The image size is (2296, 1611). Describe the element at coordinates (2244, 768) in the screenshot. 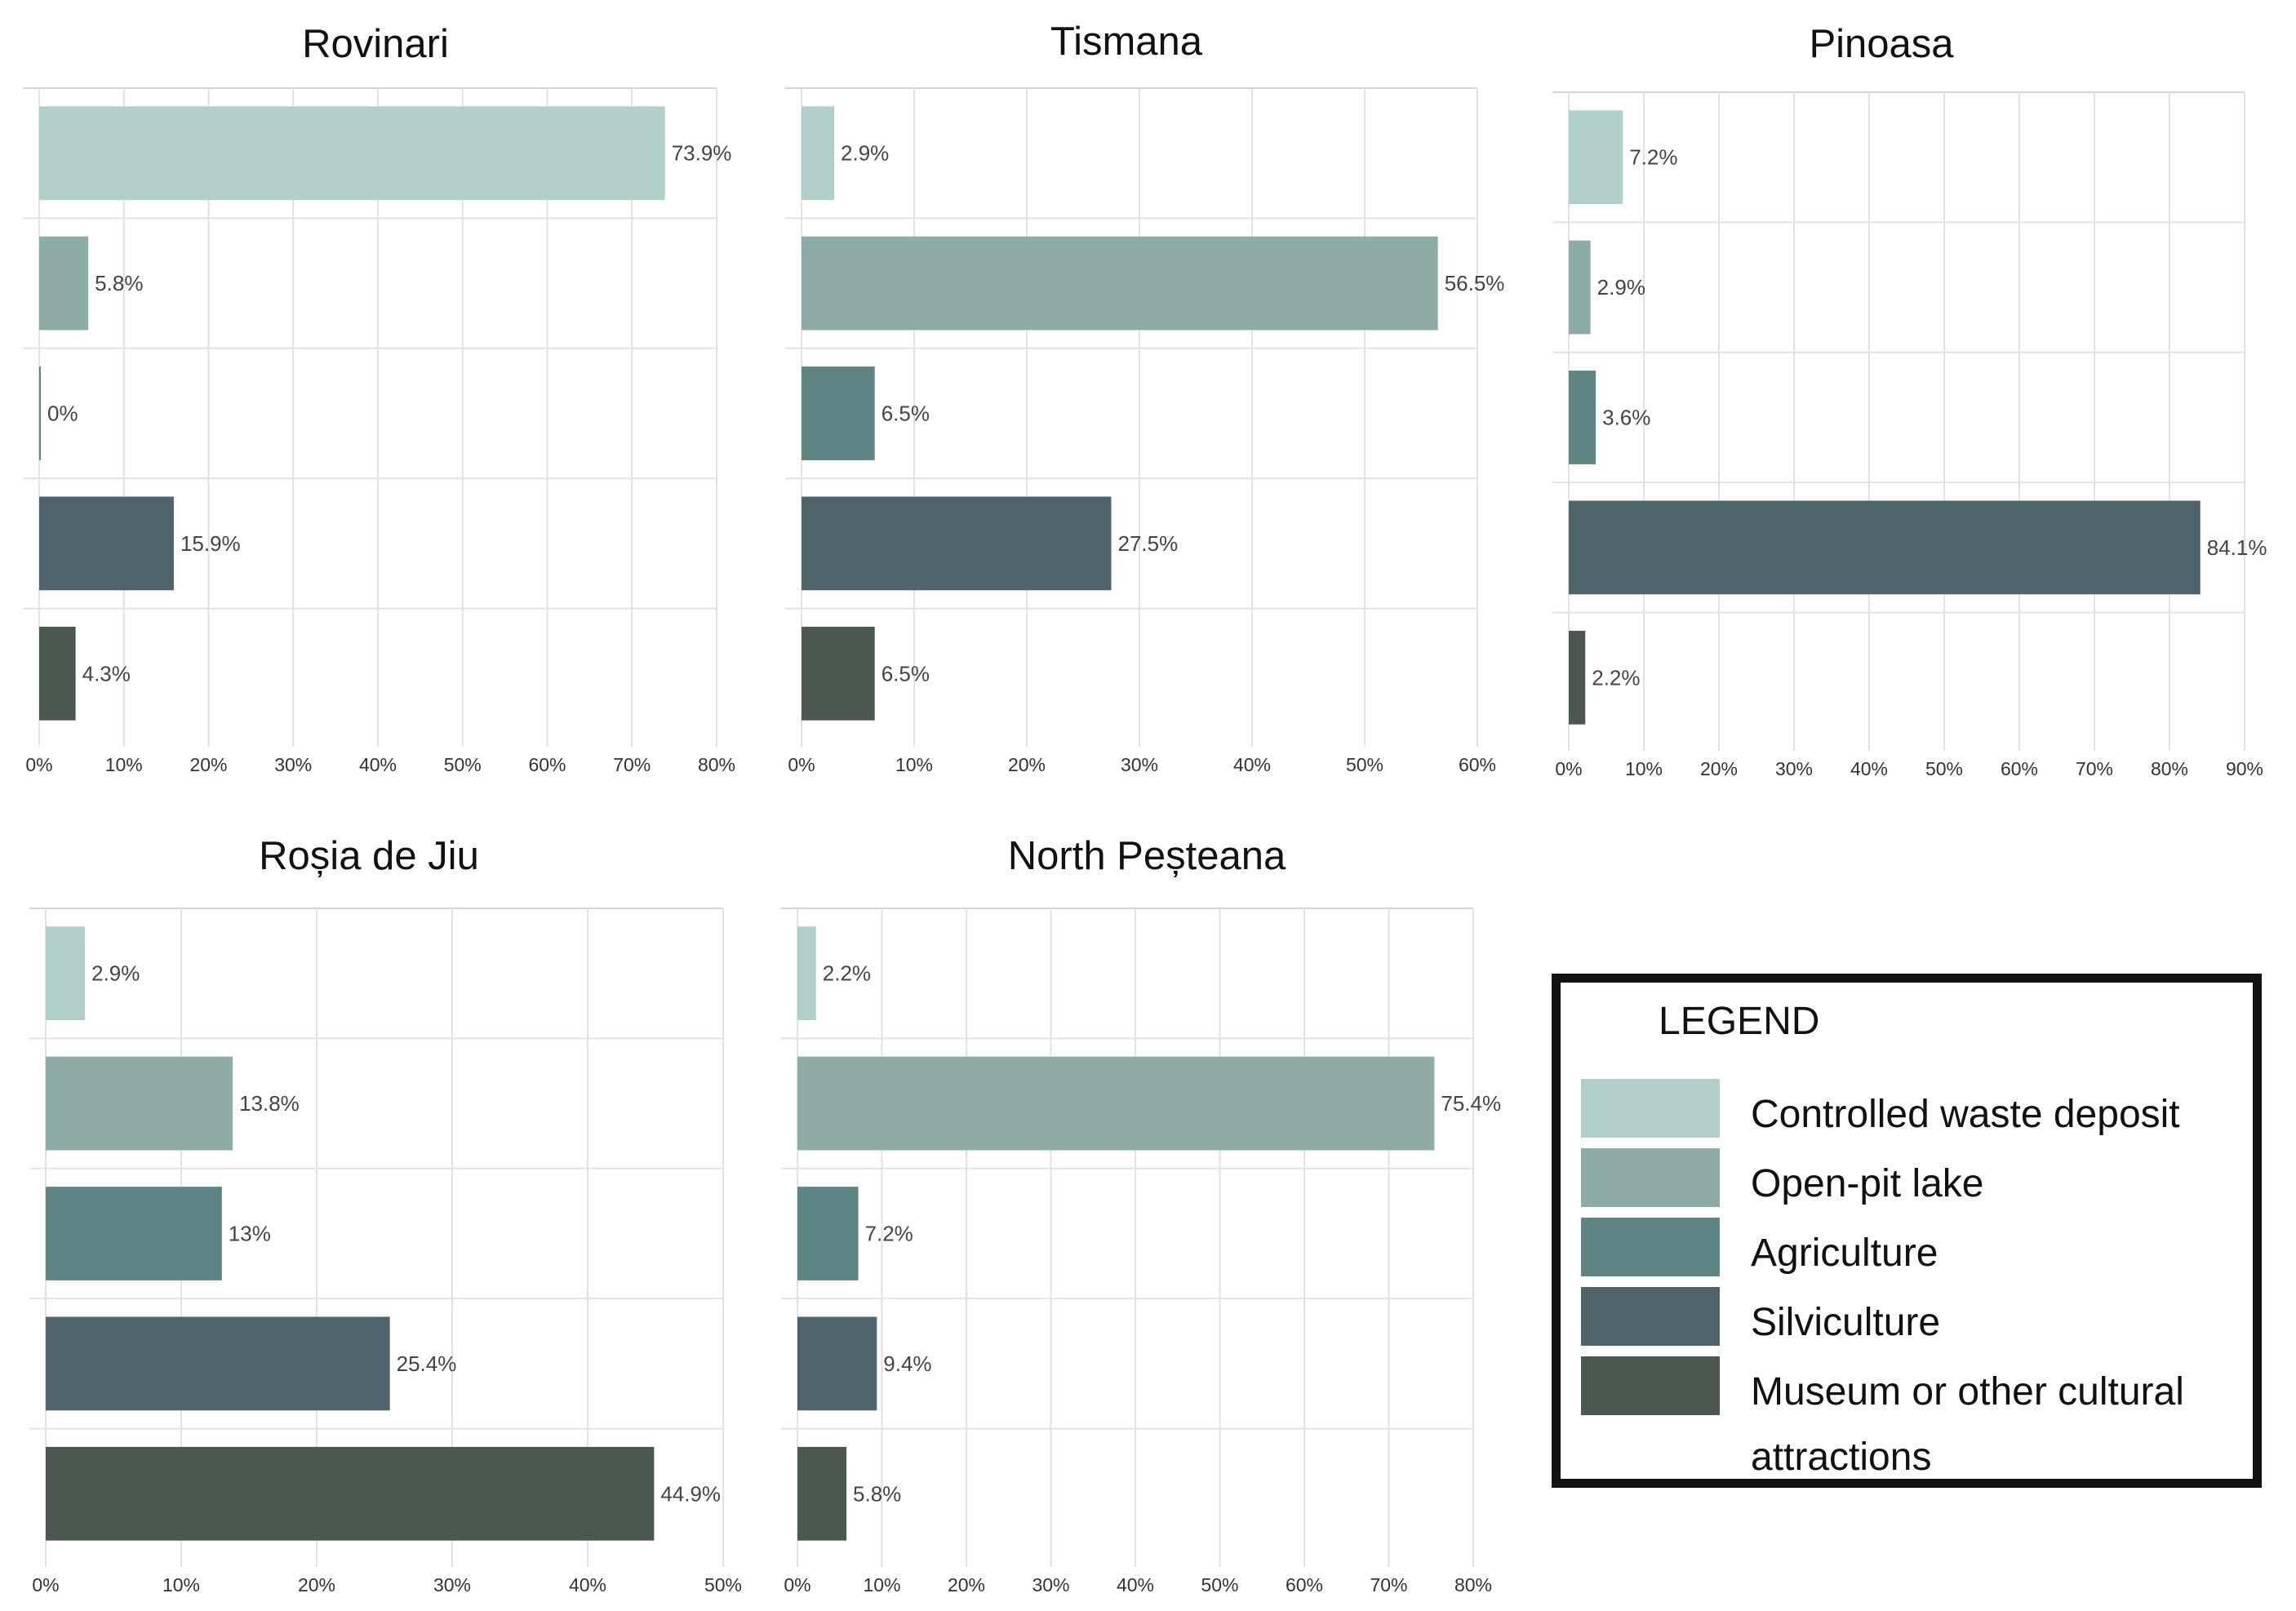

I see `x-tick-label: 90%` at that location.